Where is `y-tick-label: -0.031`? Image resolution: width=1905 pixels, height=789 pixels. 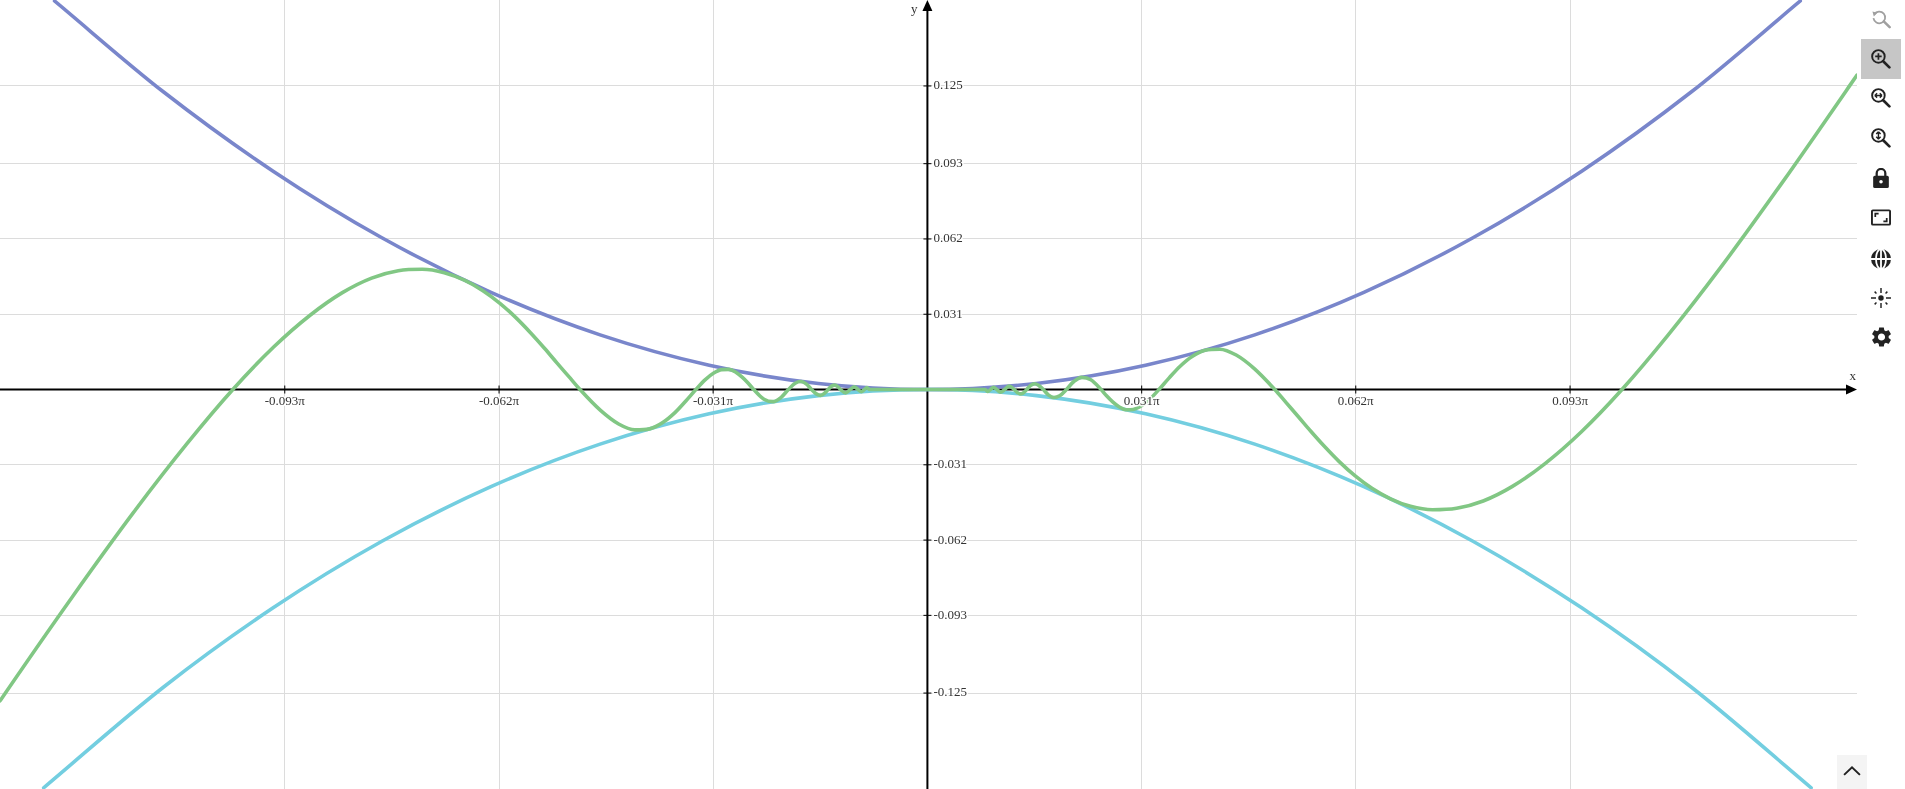
y-tick-label: -0.031 is located at coordinates (950, 464).